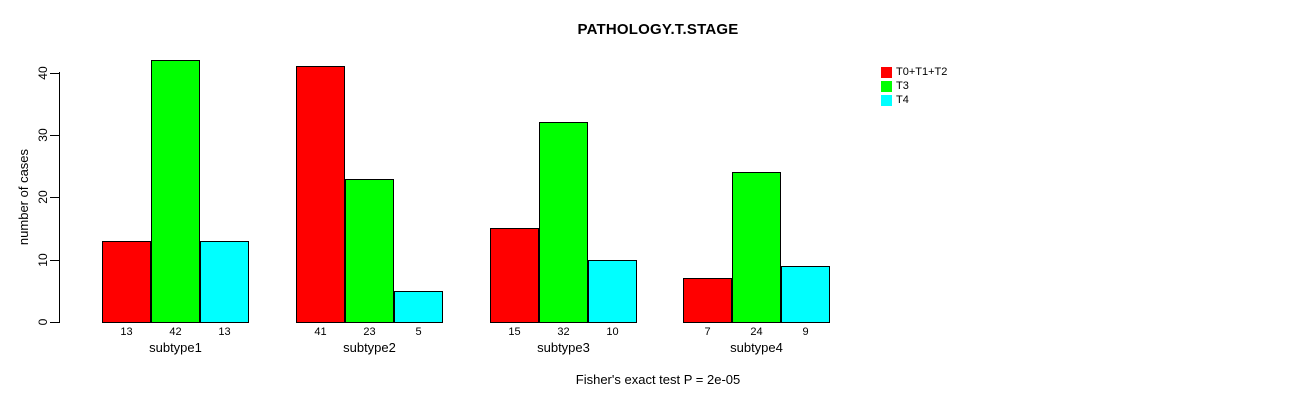 The image size is (1290, 400). What do you see at coordinates (612, 291) in the screenshot?
I see `bar-T4-subtype3` at bounding box center [612, 291].